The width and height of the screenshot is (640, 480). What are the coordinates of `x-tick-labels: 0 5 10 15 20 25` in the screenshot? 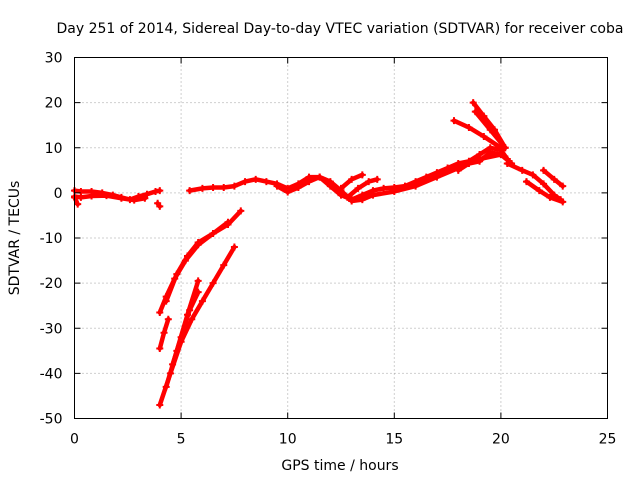 It's located at (343, 440).